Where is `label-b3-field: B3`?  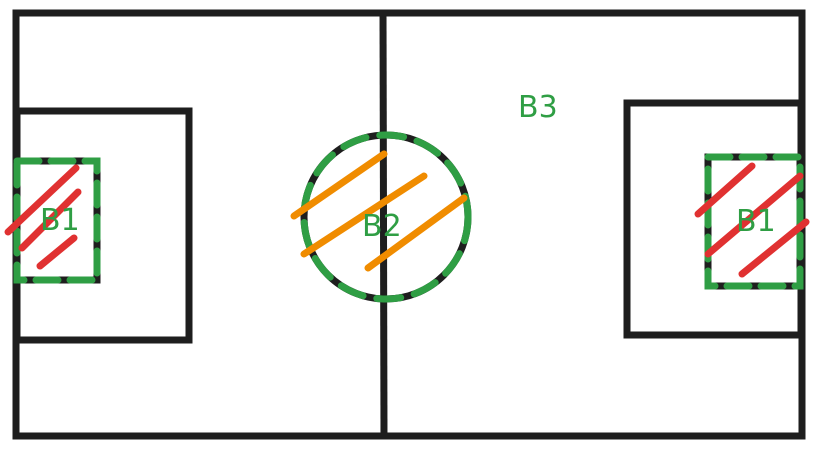 label-b3-field: B3 is located at coordinates (538, 107).